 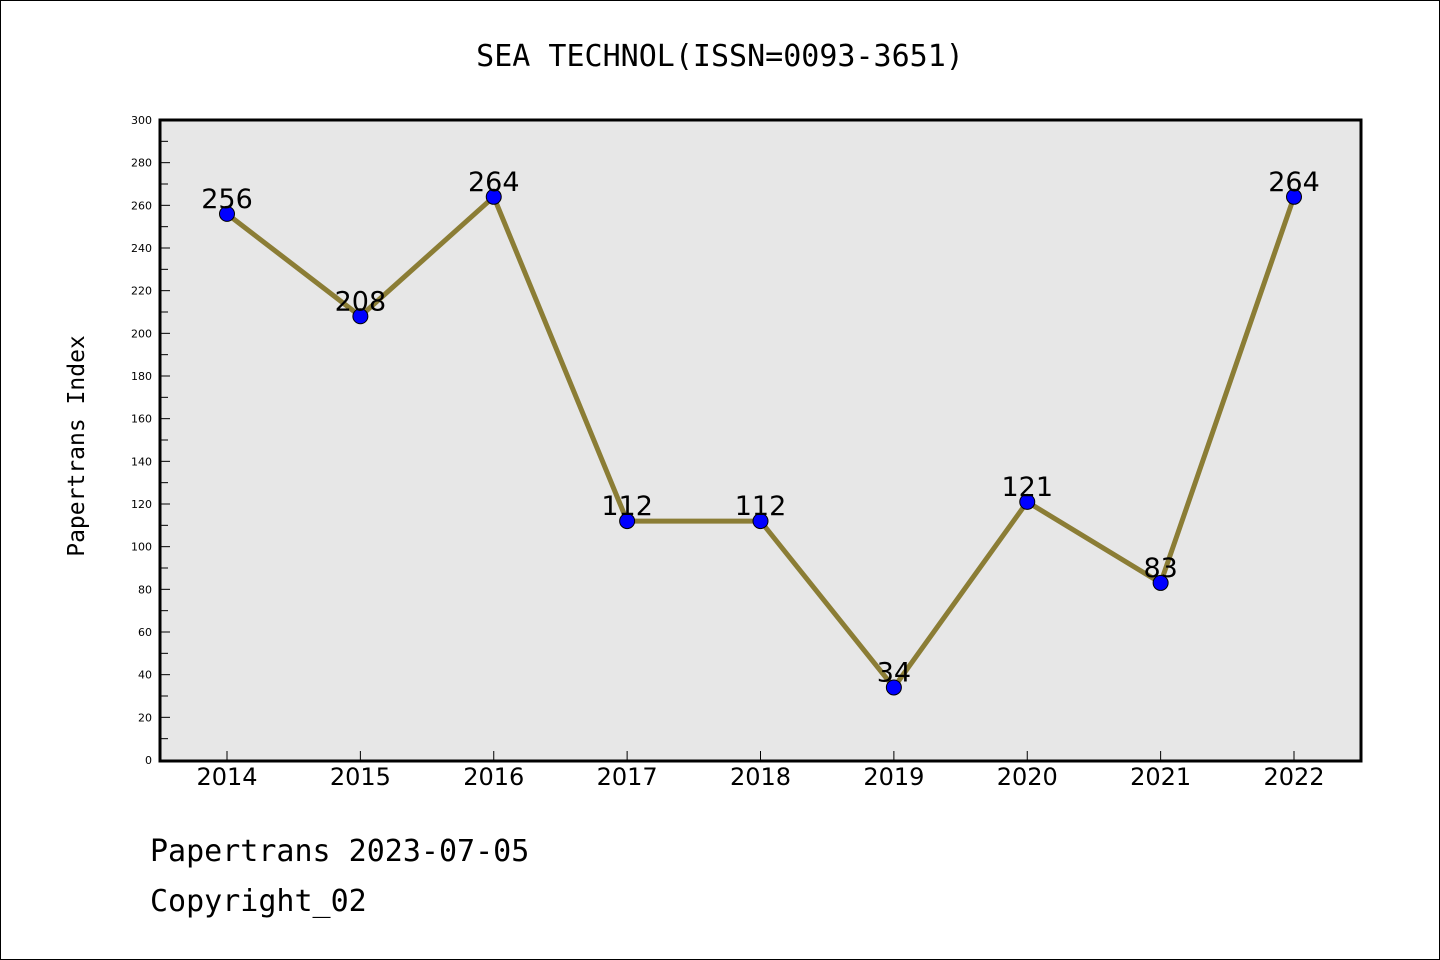 What do you see at coordinates (360, 777) in the screenshot?
I see `x-tick-label: 2015` at bounding box center [360, 777].